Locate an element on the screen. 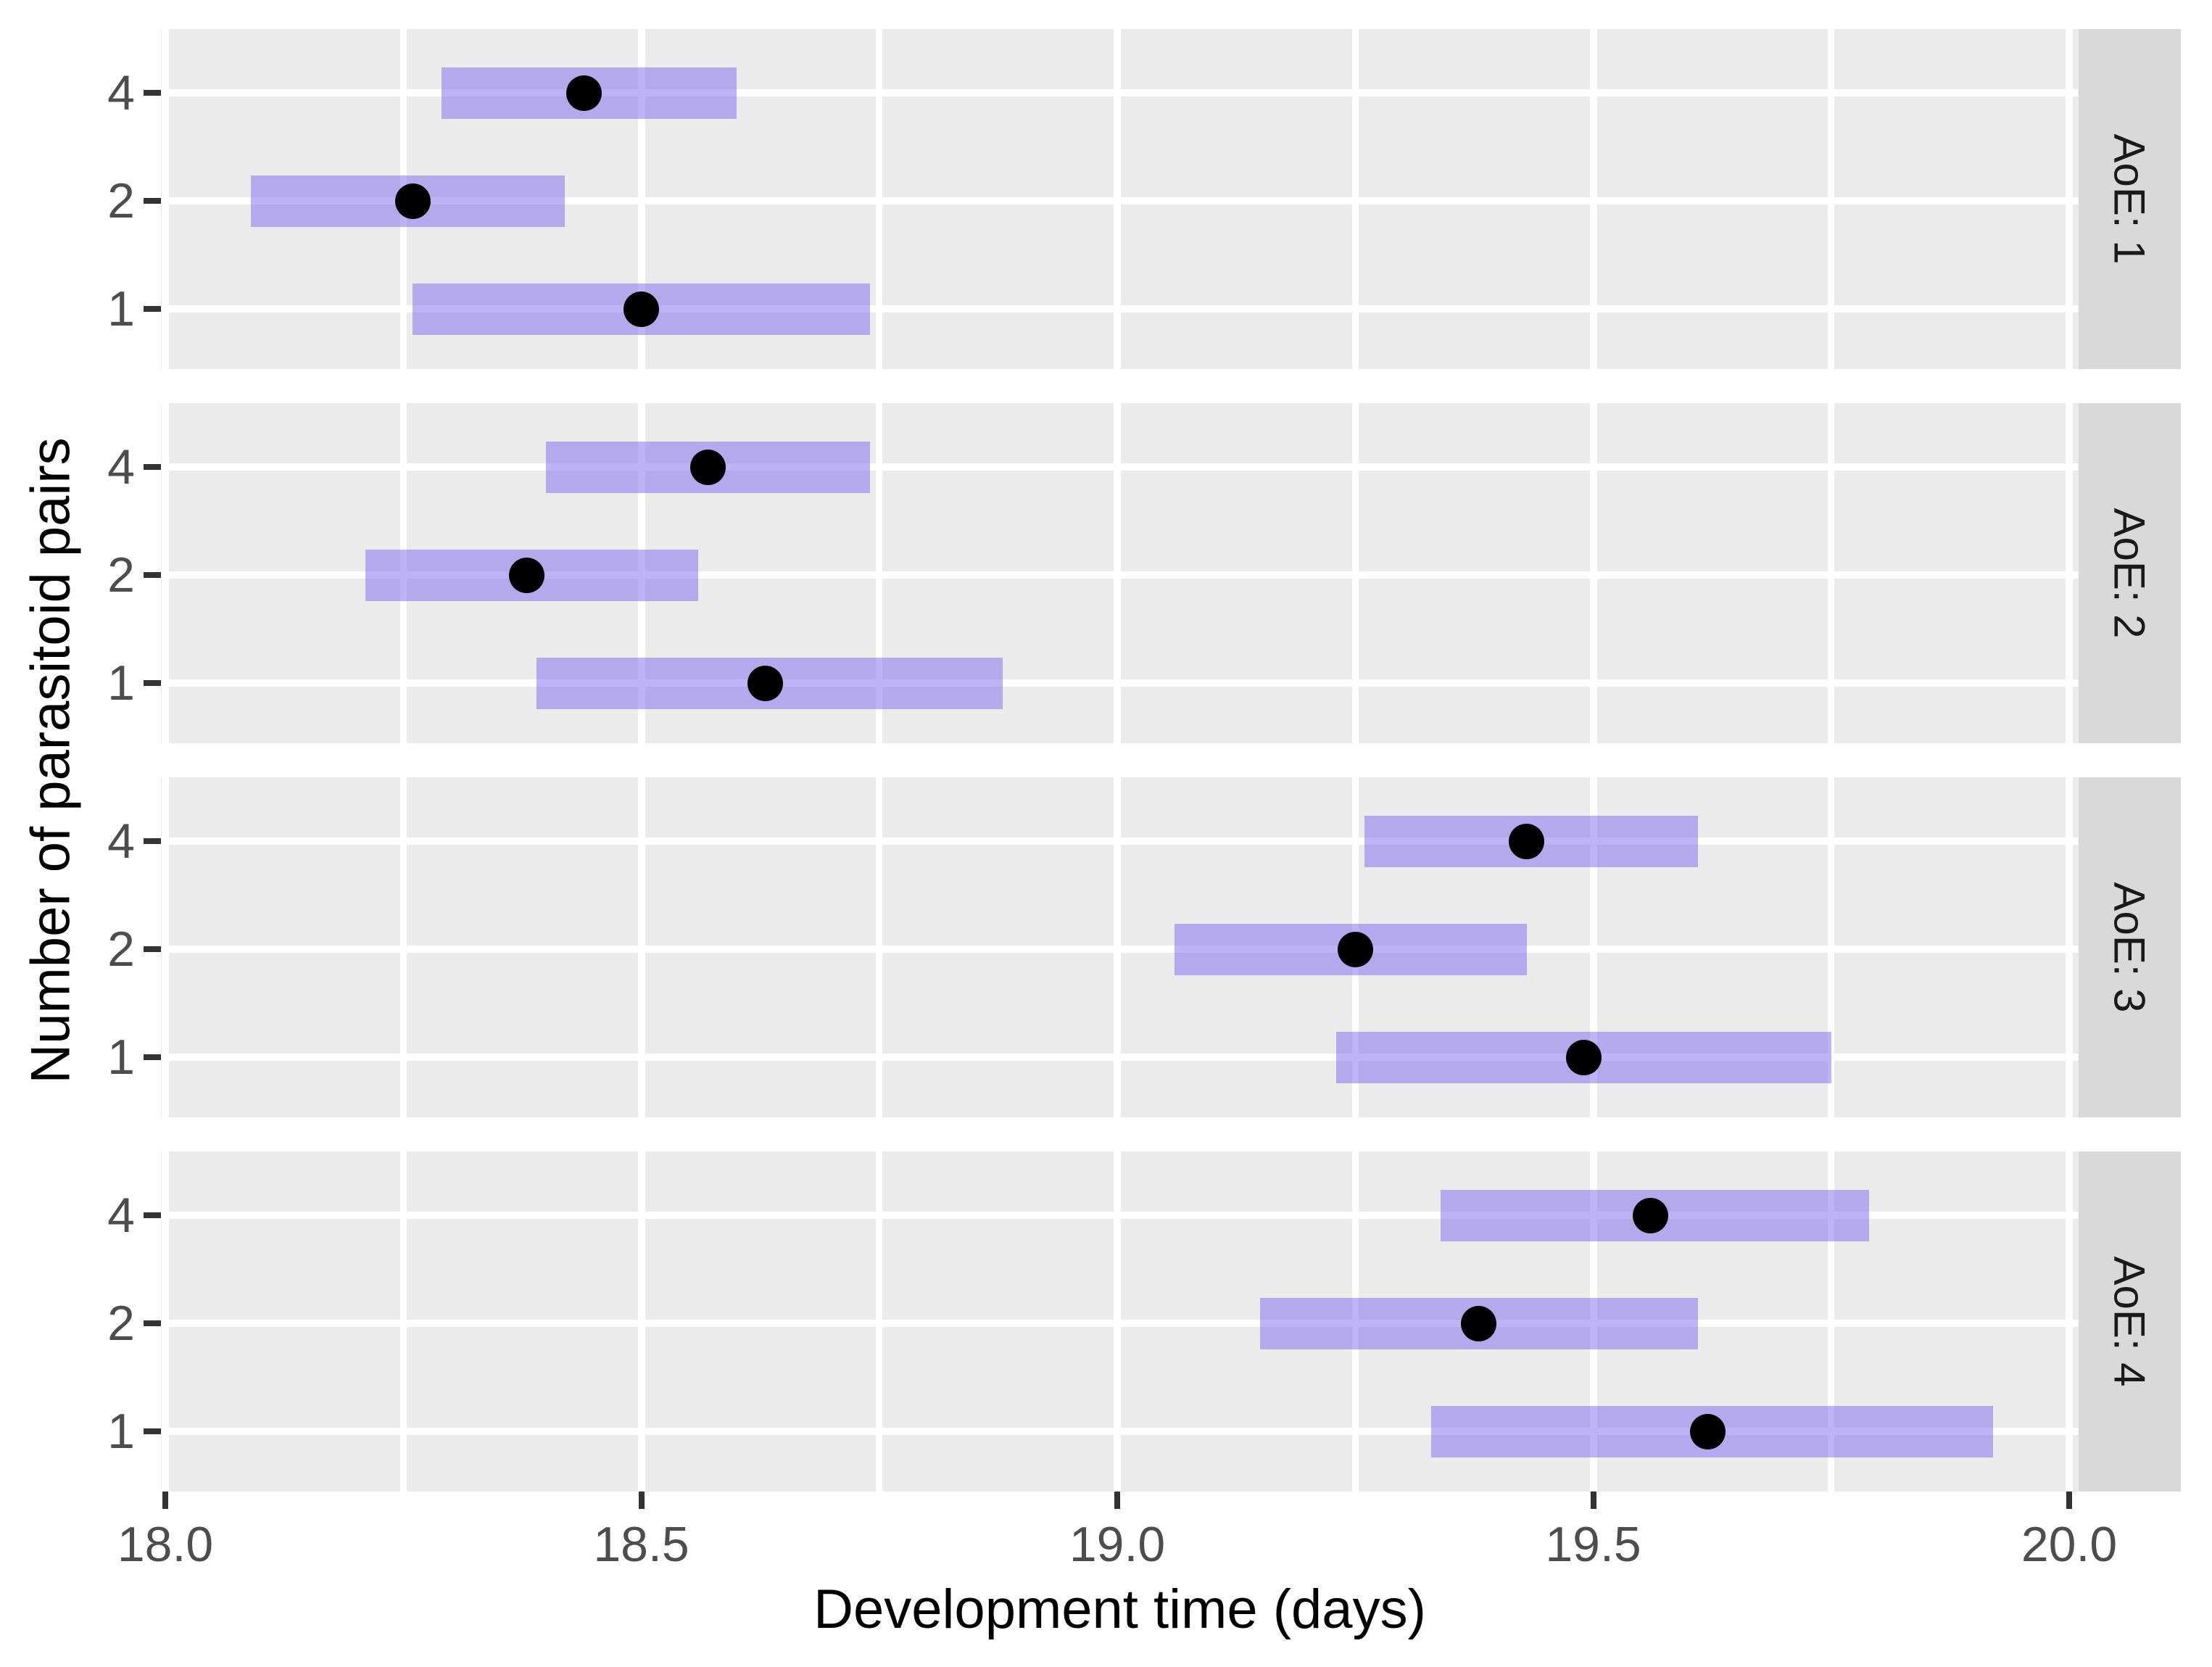  facet-strip: AoE: 2 is located at coordinates (2130, 573).